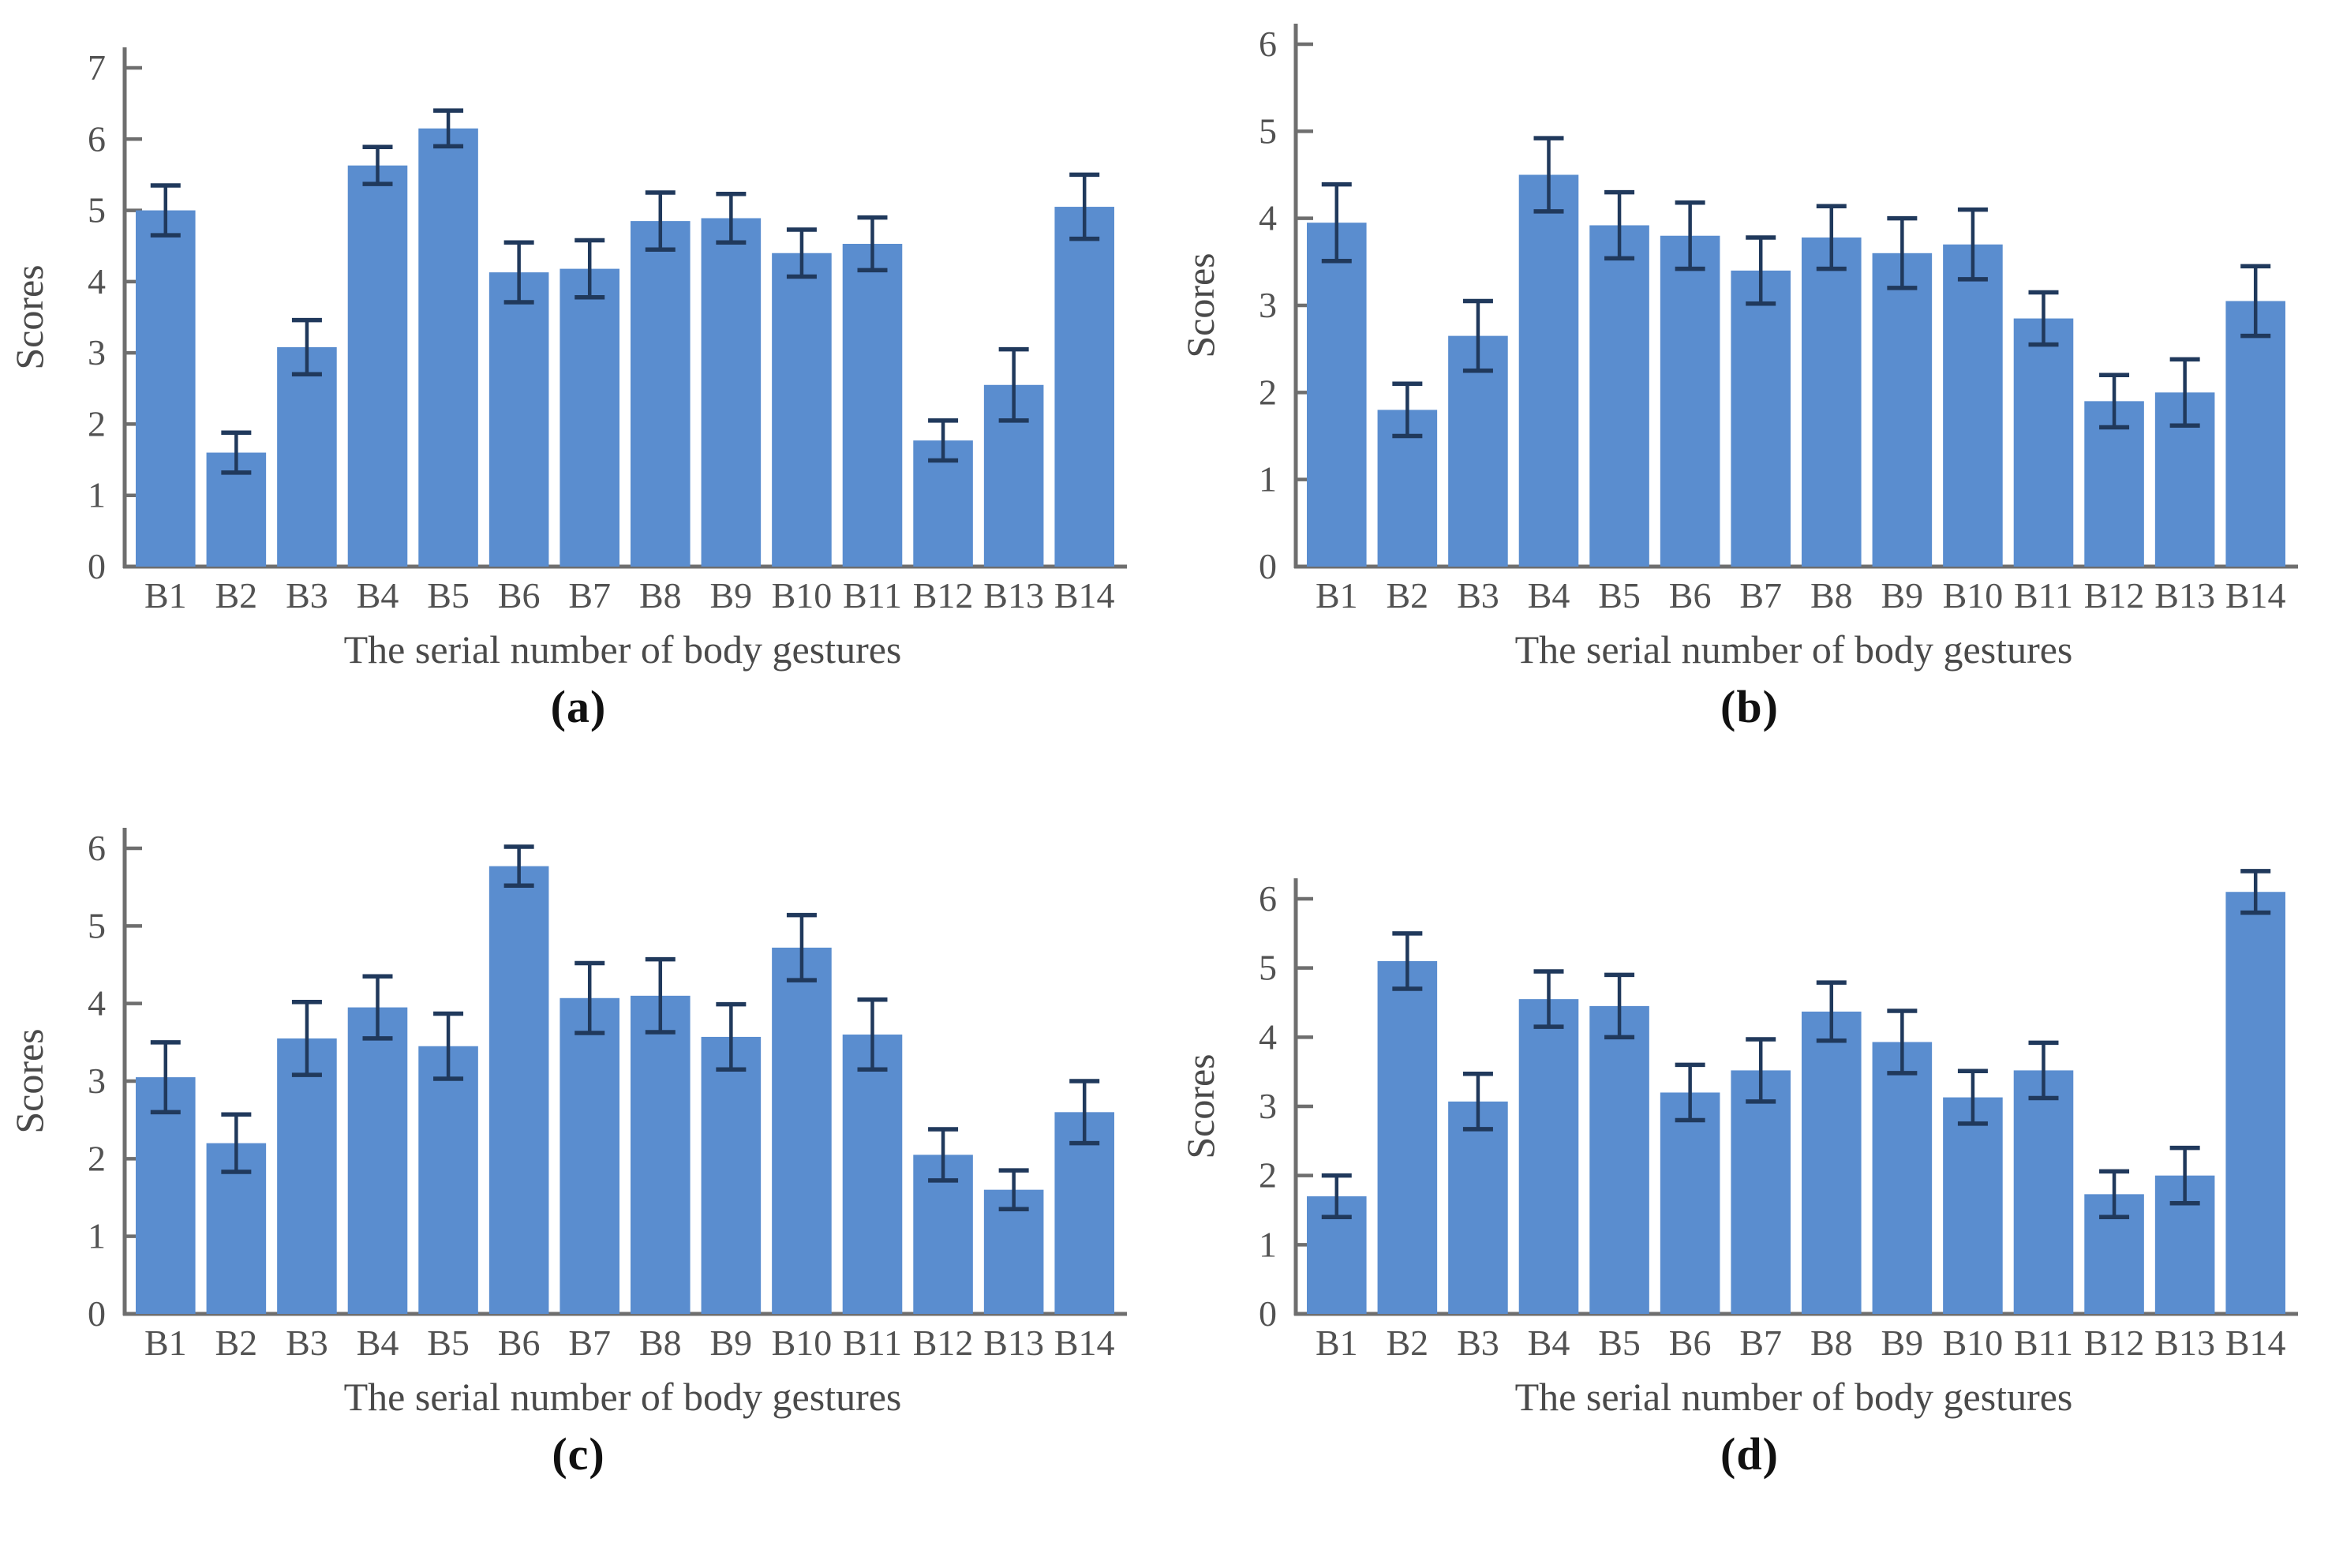 The image size is (2328, 1568). Describe the element at coordinates (1760, 1343) in the screenshot. I see `x-tick-label-B7: B7` at that location.